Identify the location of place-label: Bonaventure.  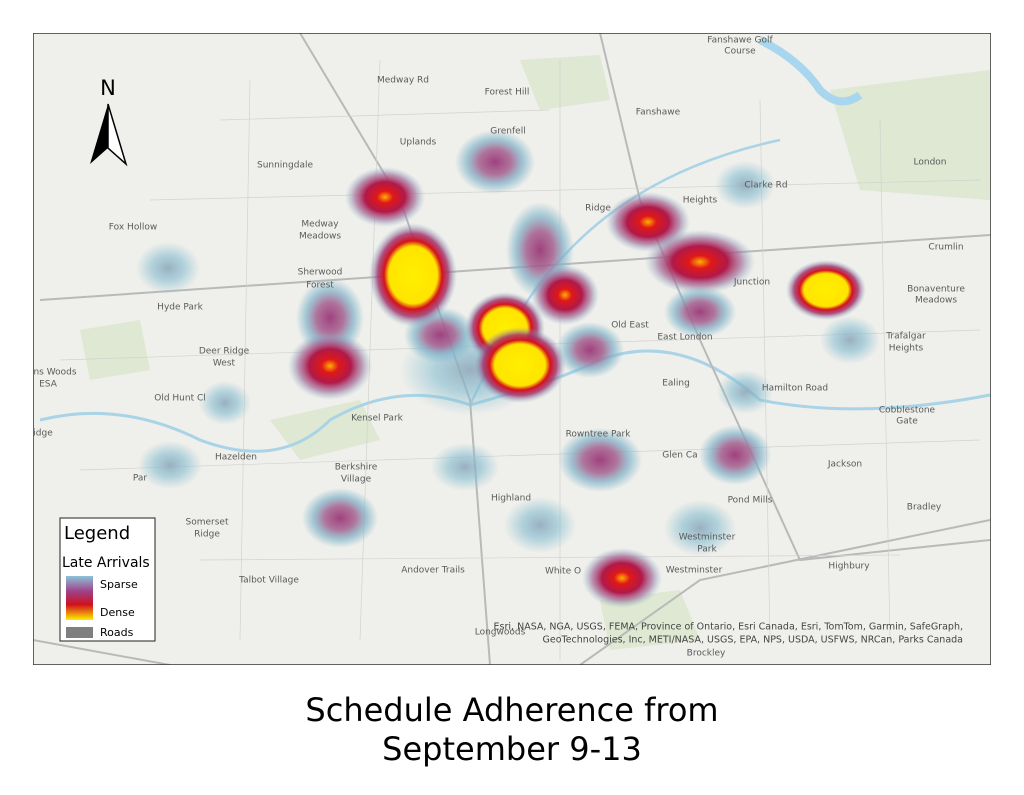
(936, 290).